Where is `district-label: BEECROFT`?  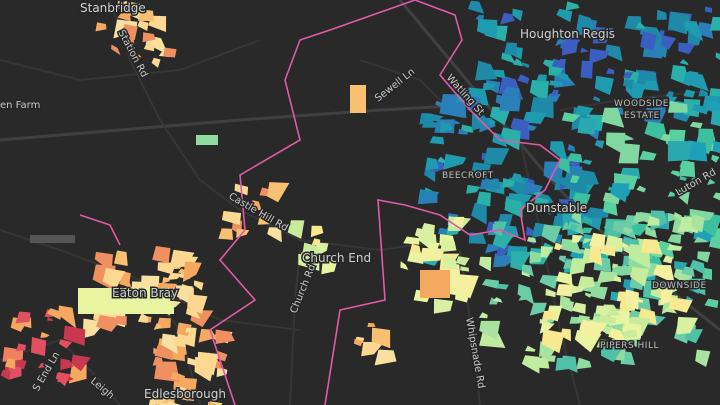 district-label: BEECROFT is located at coordinates (468, 176).